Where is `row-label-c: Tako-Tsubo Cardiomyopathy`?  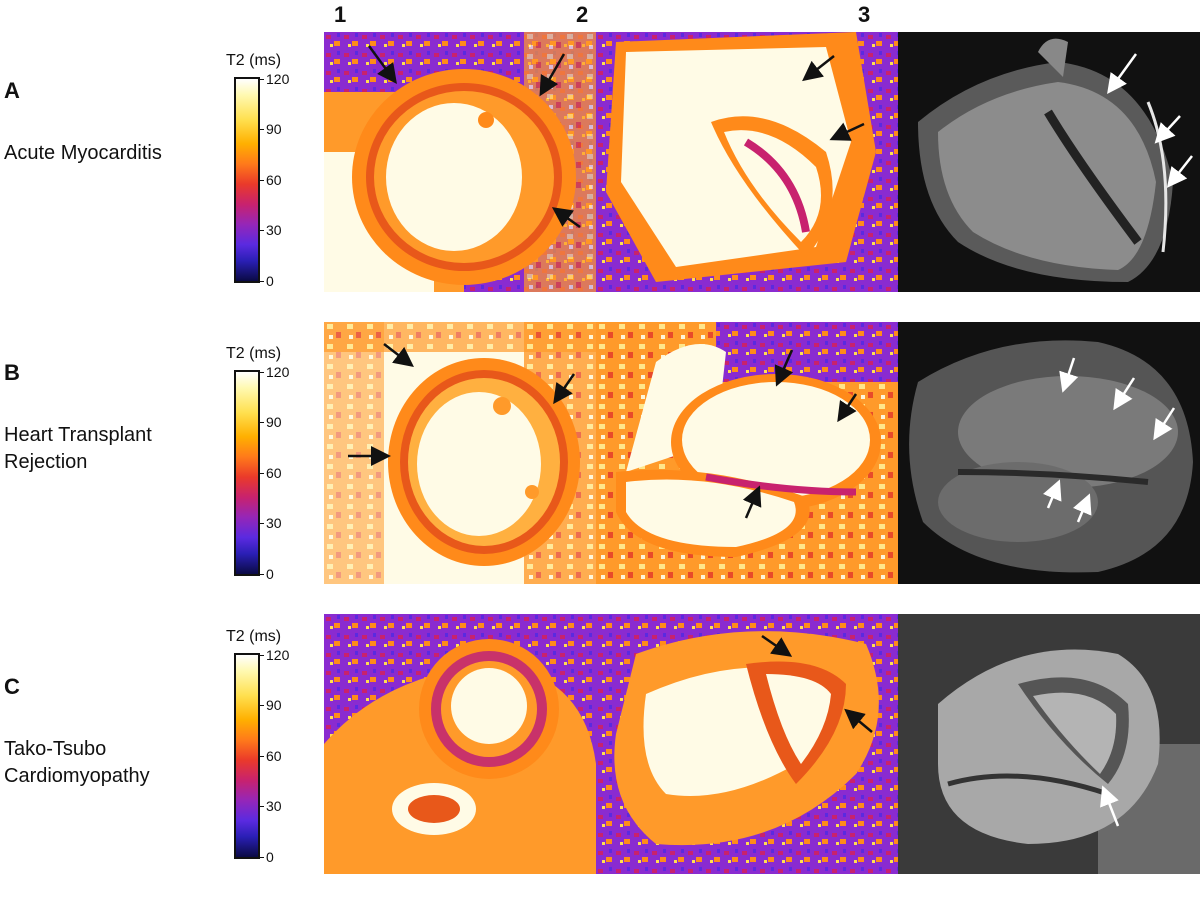 row-label-c: Tako-Tsubo Cardiomyopathy is located at coordinates (77, 763).